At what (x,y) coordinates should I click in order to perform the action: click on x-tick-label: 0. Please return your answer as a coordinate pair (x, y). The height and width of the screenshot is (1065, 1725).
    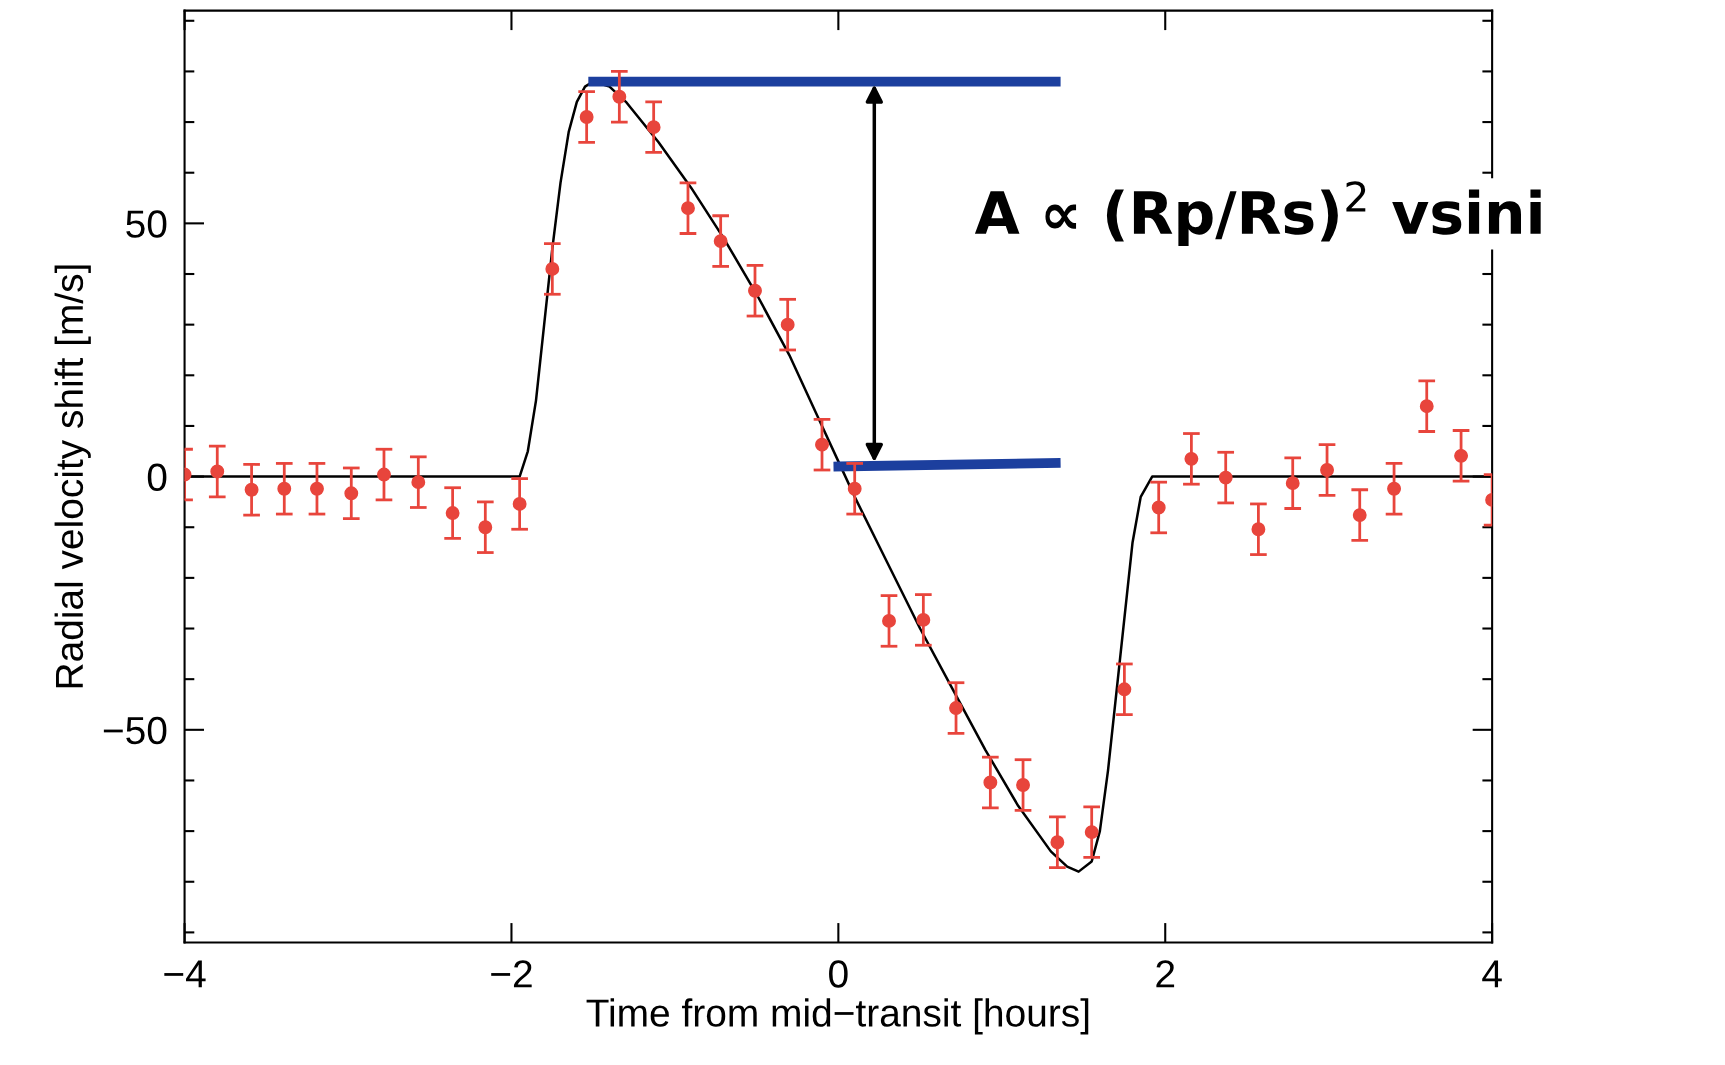
    Looking at the image, I should click on (838, 974).